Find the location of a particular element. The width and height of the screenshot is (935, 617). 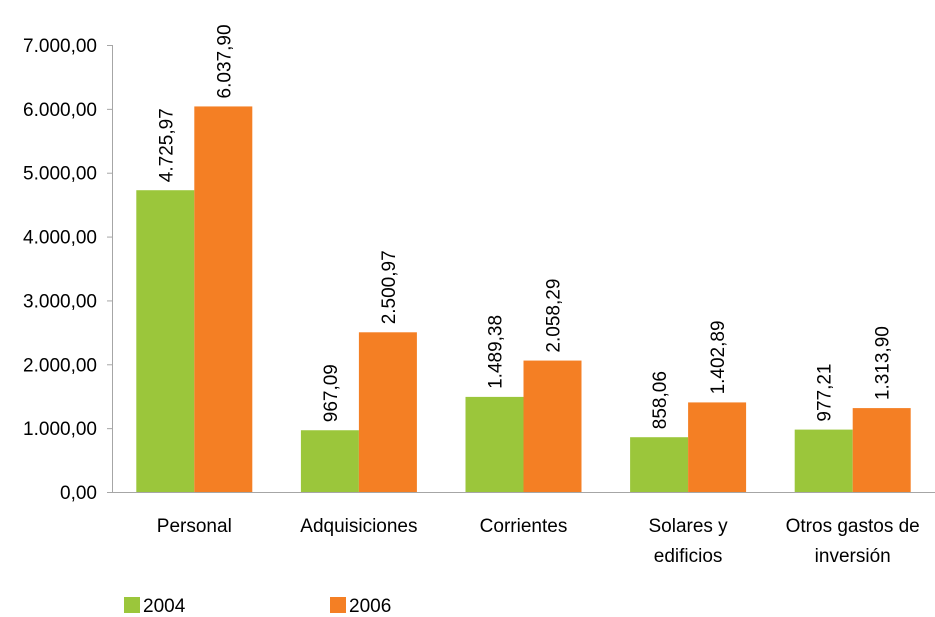

data-label: 1.489,38 is located at coordinates (496, 352).